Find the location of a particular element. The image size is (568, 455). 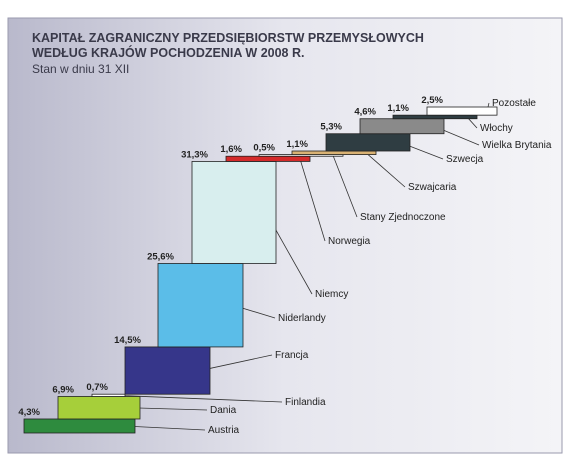

value-label: 1,6% is located at coordinates (231, 149).